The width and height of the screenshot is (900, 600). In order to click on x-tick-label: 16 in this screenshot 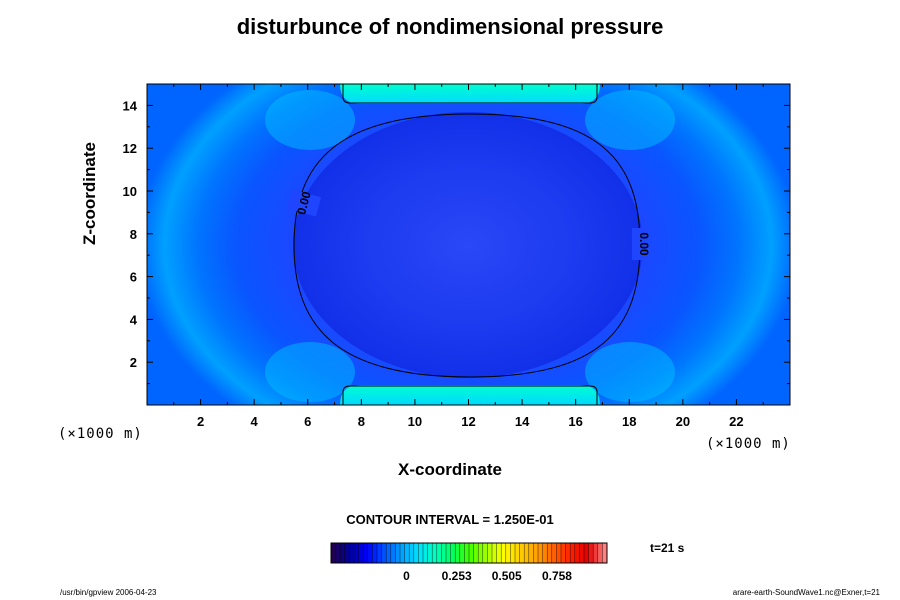, I will do `click(575, 421)`.